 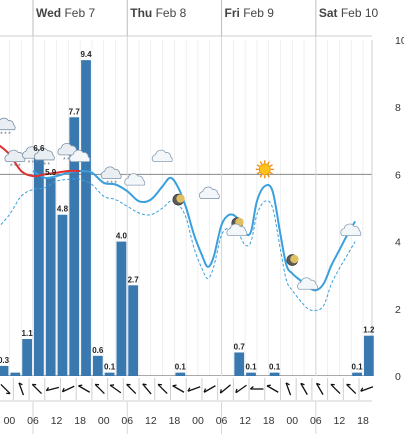 I want to click on snow-cloud-icon: ***, so click(x=111, y=177).